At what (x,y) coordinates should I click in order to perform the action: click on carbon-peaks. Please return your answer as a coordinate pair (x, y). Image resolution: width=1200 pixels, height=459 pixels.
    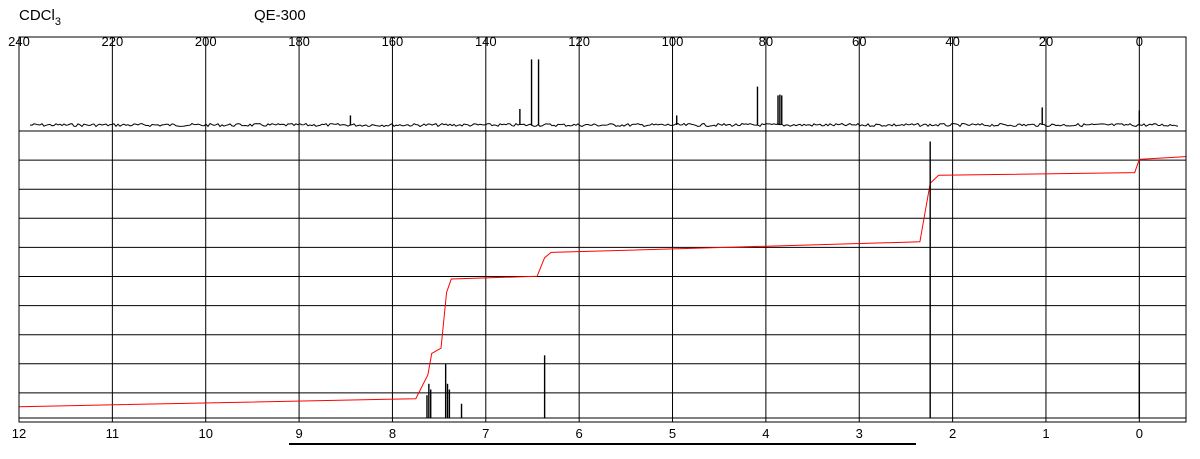
    Looking at the image, I should click on (745, 92).